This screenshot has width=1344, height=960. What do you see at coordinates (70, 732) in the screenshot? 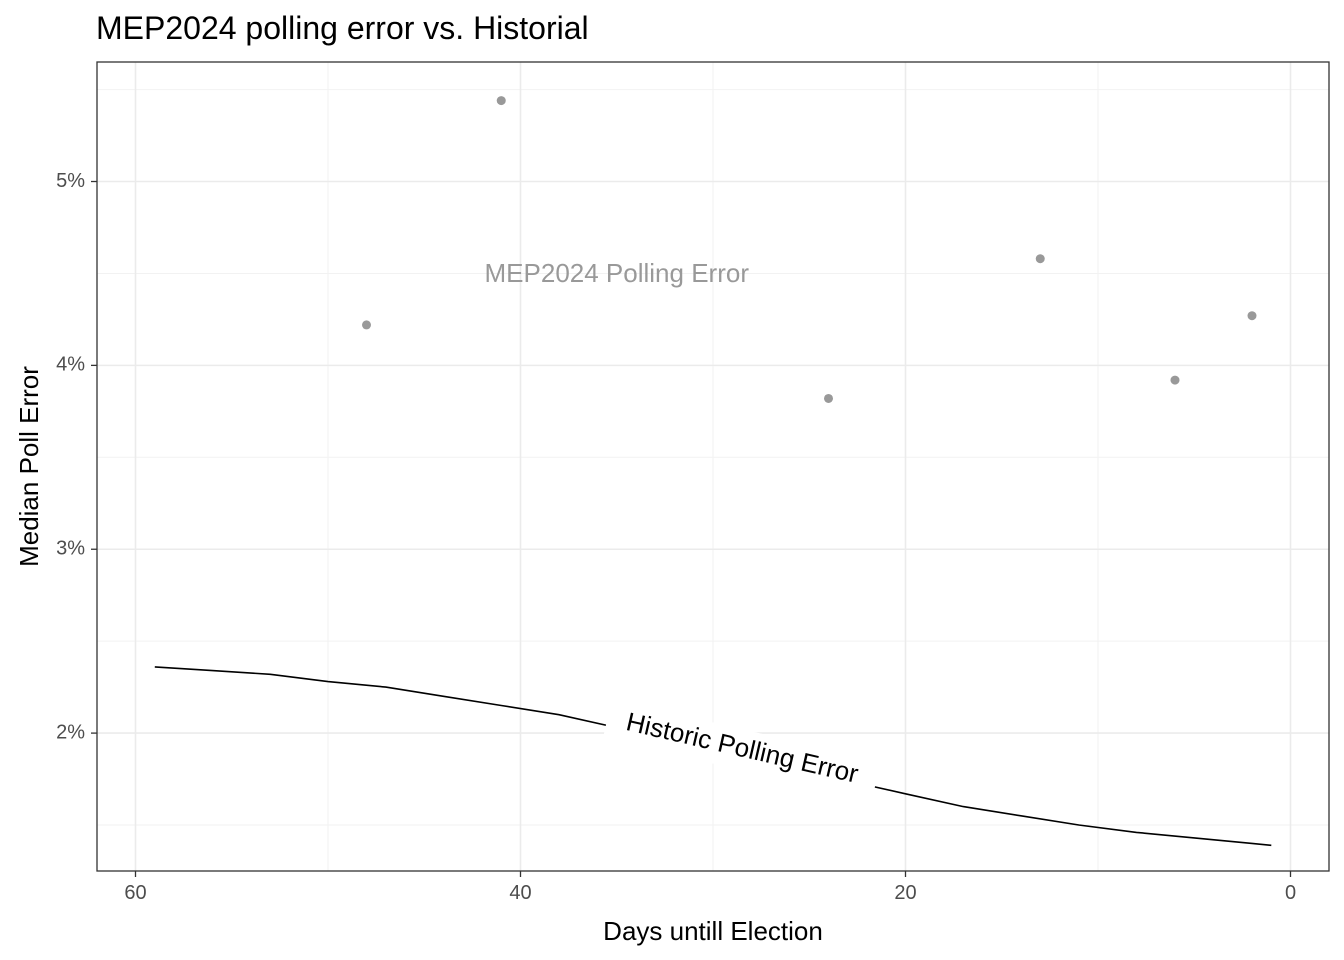
I see `y-tick-label: 2%` at bounding box center [70, 732].